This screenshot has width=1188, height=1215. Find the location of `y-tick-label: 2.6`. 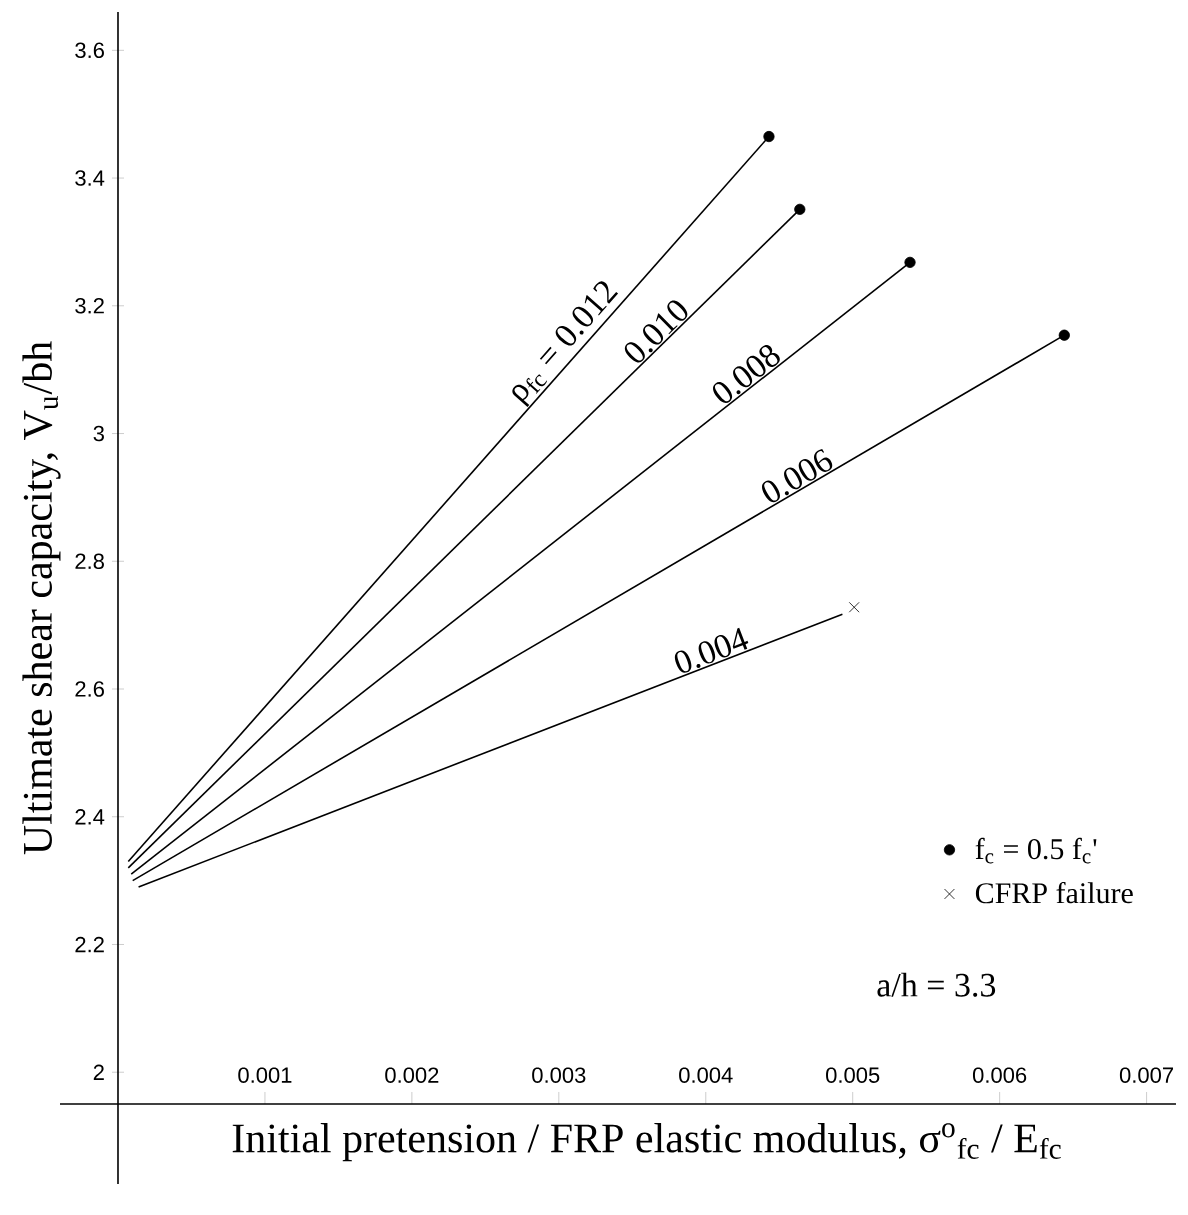

y-tick-label: 2.6 is located at coordinates (89, 689).